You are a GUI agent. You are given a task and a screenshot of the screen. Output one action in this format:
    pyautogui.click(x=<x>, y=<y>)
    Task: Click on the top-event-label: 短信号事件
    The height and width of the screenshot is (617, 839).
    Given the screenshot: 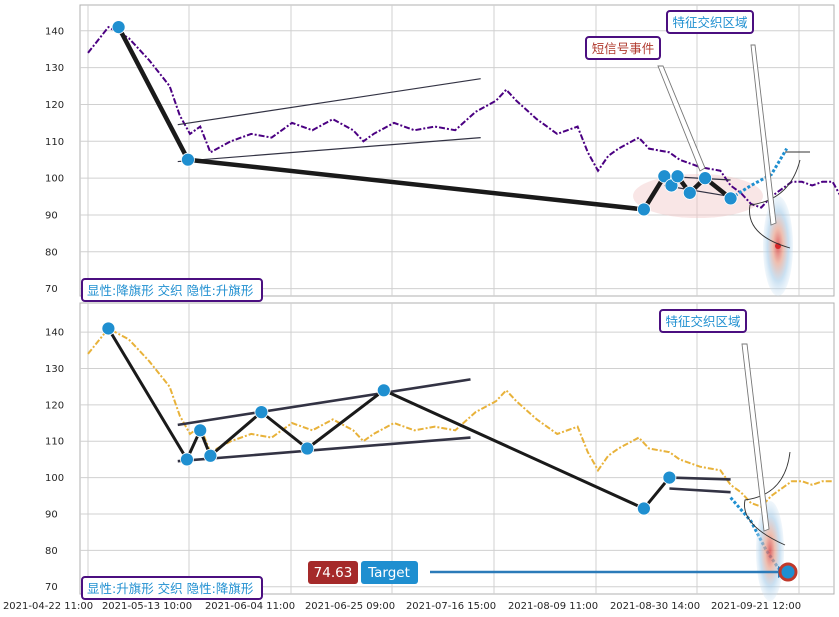 What is the action you would take?
    pyautogui.click(x=623, y=48)
    